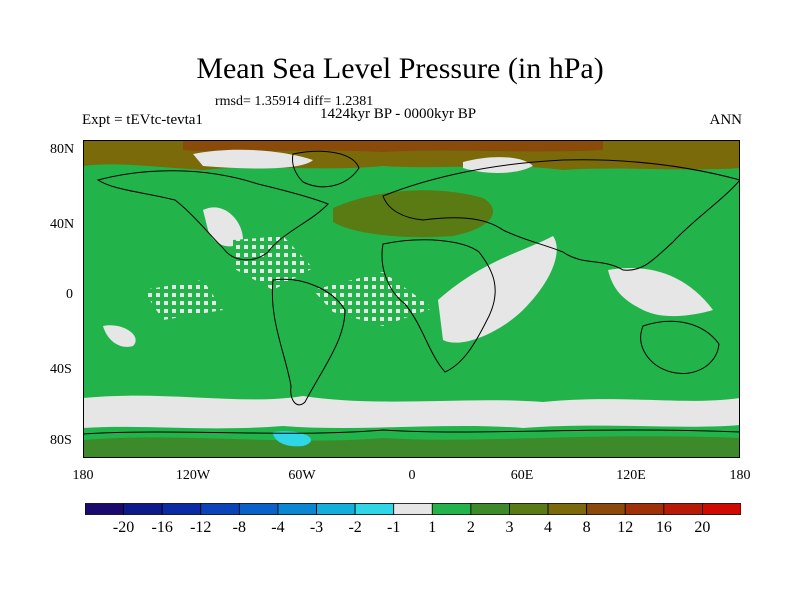 The image size is (800, 600). Describe the element at coordinates (278, 527) in the screenshot. I see `colorbar-tick-label: -4` at that location.